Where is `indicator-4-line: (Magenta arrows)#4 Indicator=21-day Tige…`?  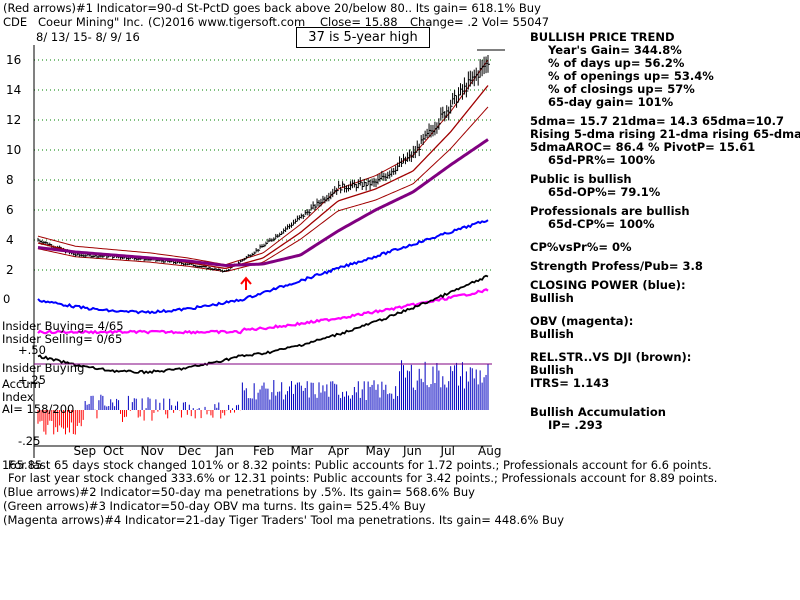 indicator-4-line: (Magenta arrows)#4 Indicator=21-day Tige… is located at coordinates (284, 520).